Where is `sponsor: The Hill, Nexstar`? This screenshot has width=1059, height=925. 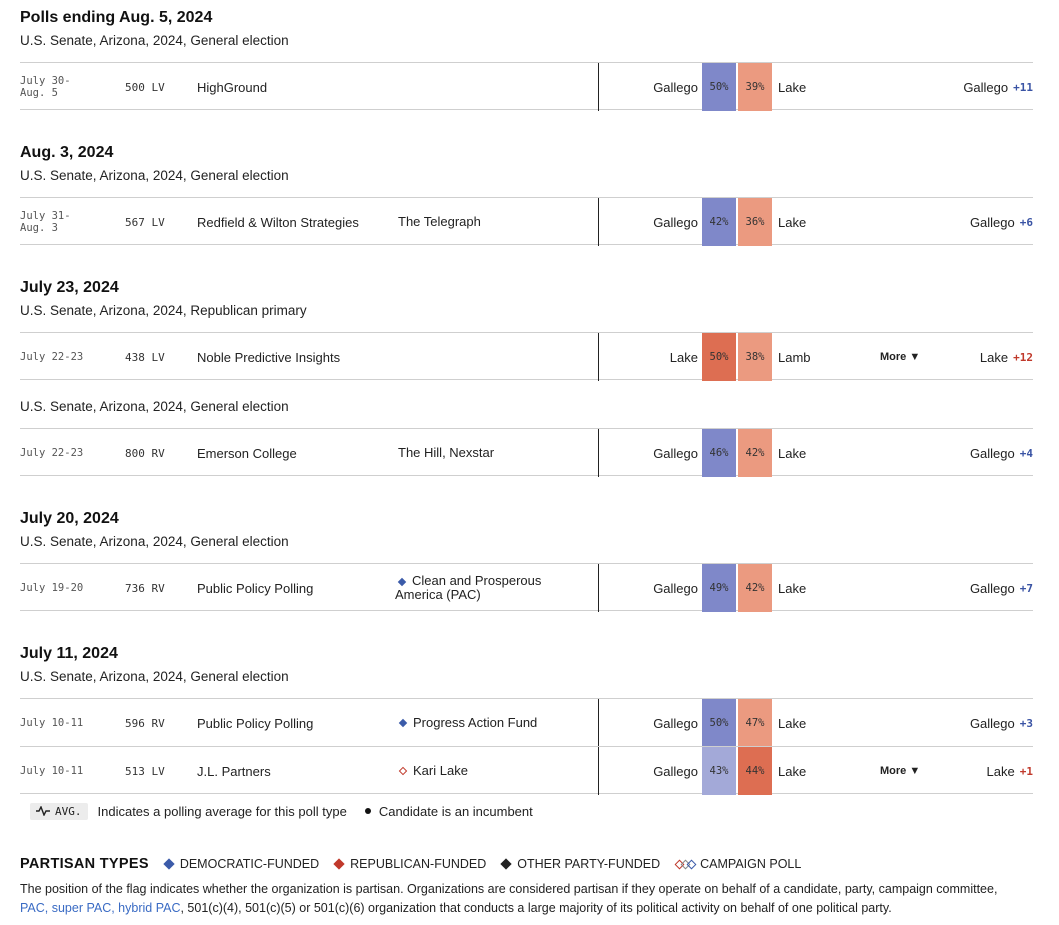
sponsor: The Hill, Nexstar is located at coordinates (493, 453).